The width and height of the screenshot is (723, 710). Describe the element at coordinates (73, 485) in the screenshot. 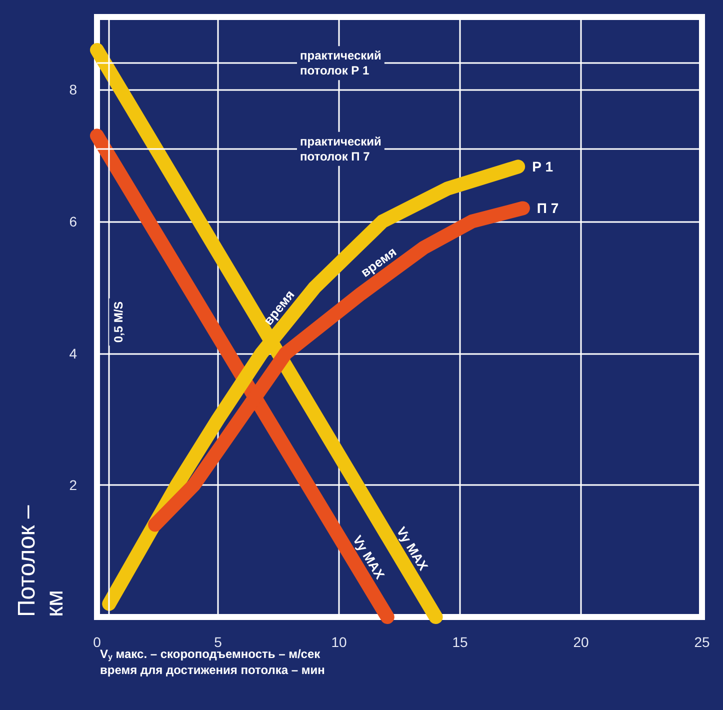

I see `y-tick-label: 2` at that location.